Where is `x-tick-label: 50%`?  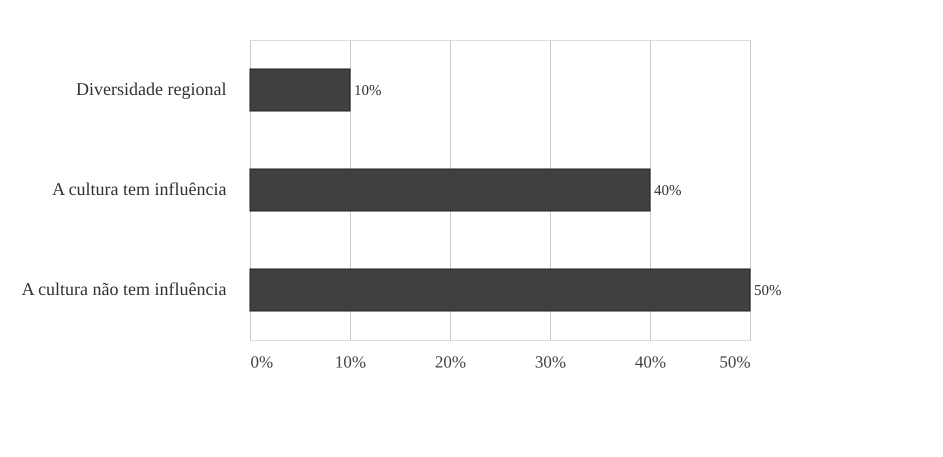
x-tick-label: 50% is located at coordinates (734, 362).